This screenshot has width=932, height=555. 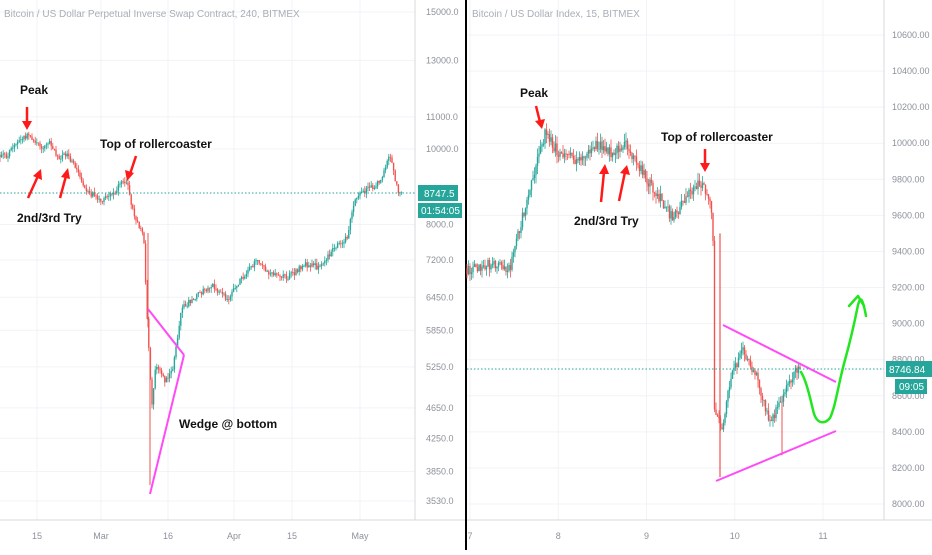 I want to click on right-time-axis: 7 8 9 10 11, so click(x=647, y=536).